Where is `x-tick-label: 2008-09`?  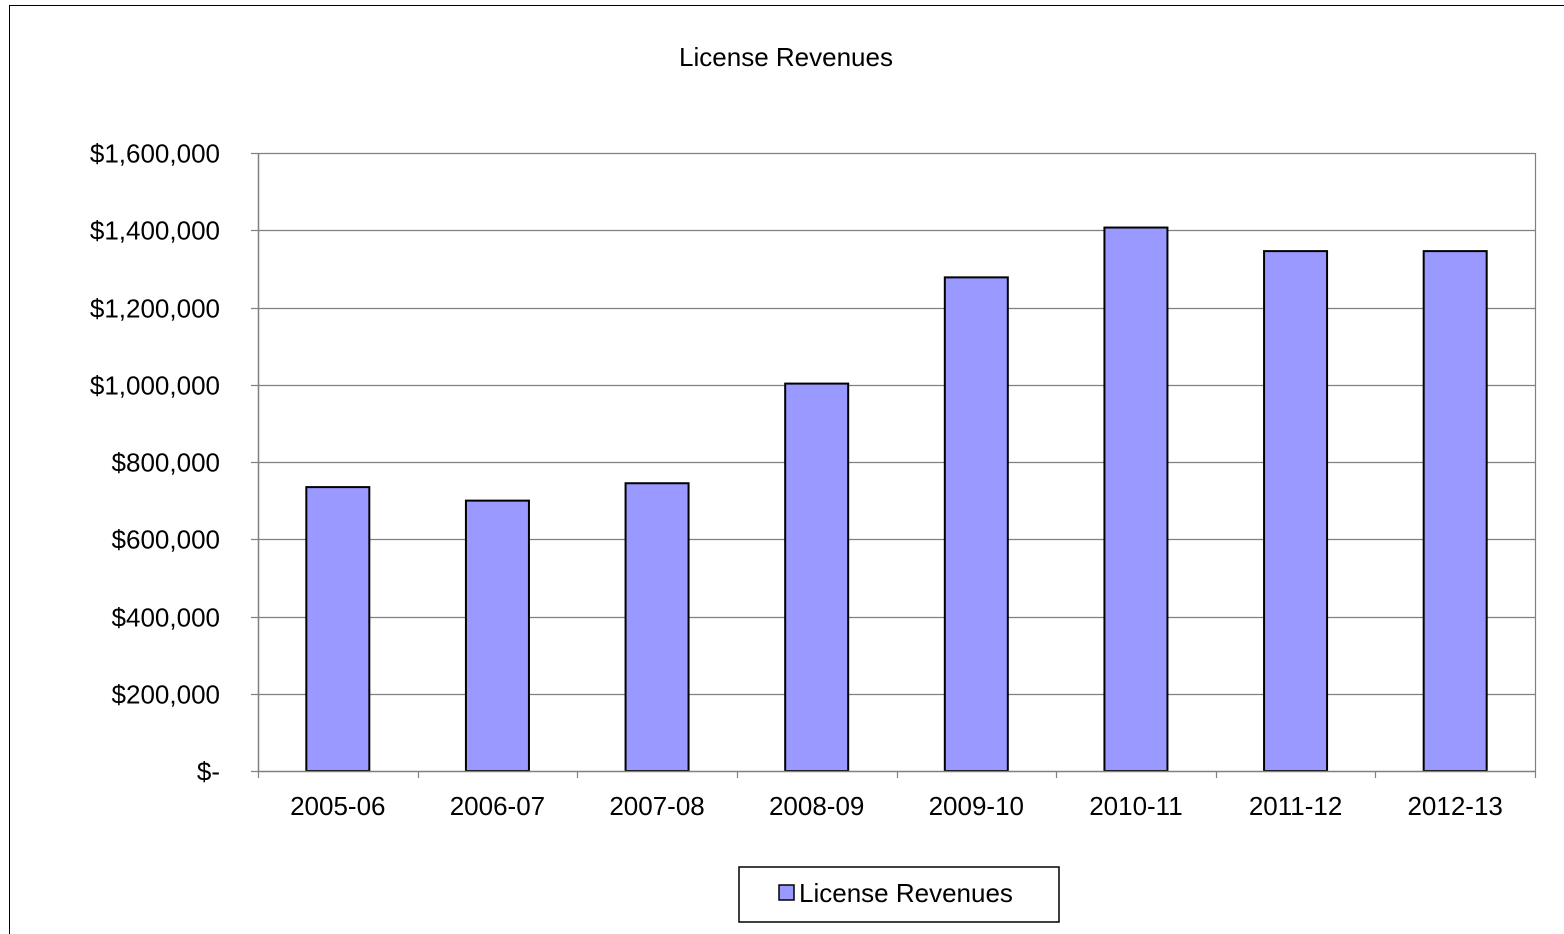 x-tick-label: 2008-09 is located at coordinates (816, 806).